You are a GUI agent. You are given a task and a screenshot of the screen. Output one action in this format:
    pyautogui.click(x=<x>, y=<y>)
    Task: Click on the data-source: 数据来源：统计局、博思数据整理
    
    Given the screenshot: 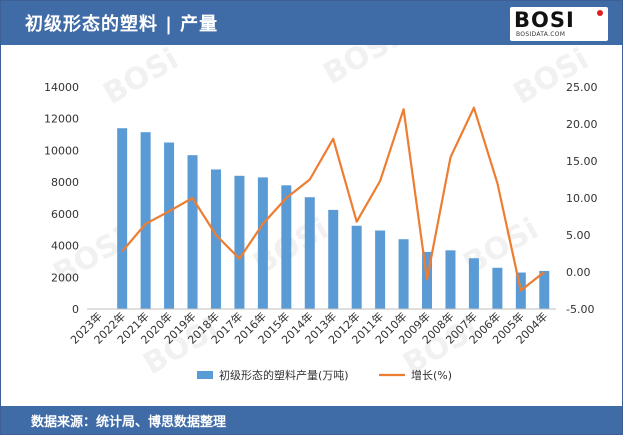 What is the action you would take?
    pyautogui.click(x=129, y=422)
    